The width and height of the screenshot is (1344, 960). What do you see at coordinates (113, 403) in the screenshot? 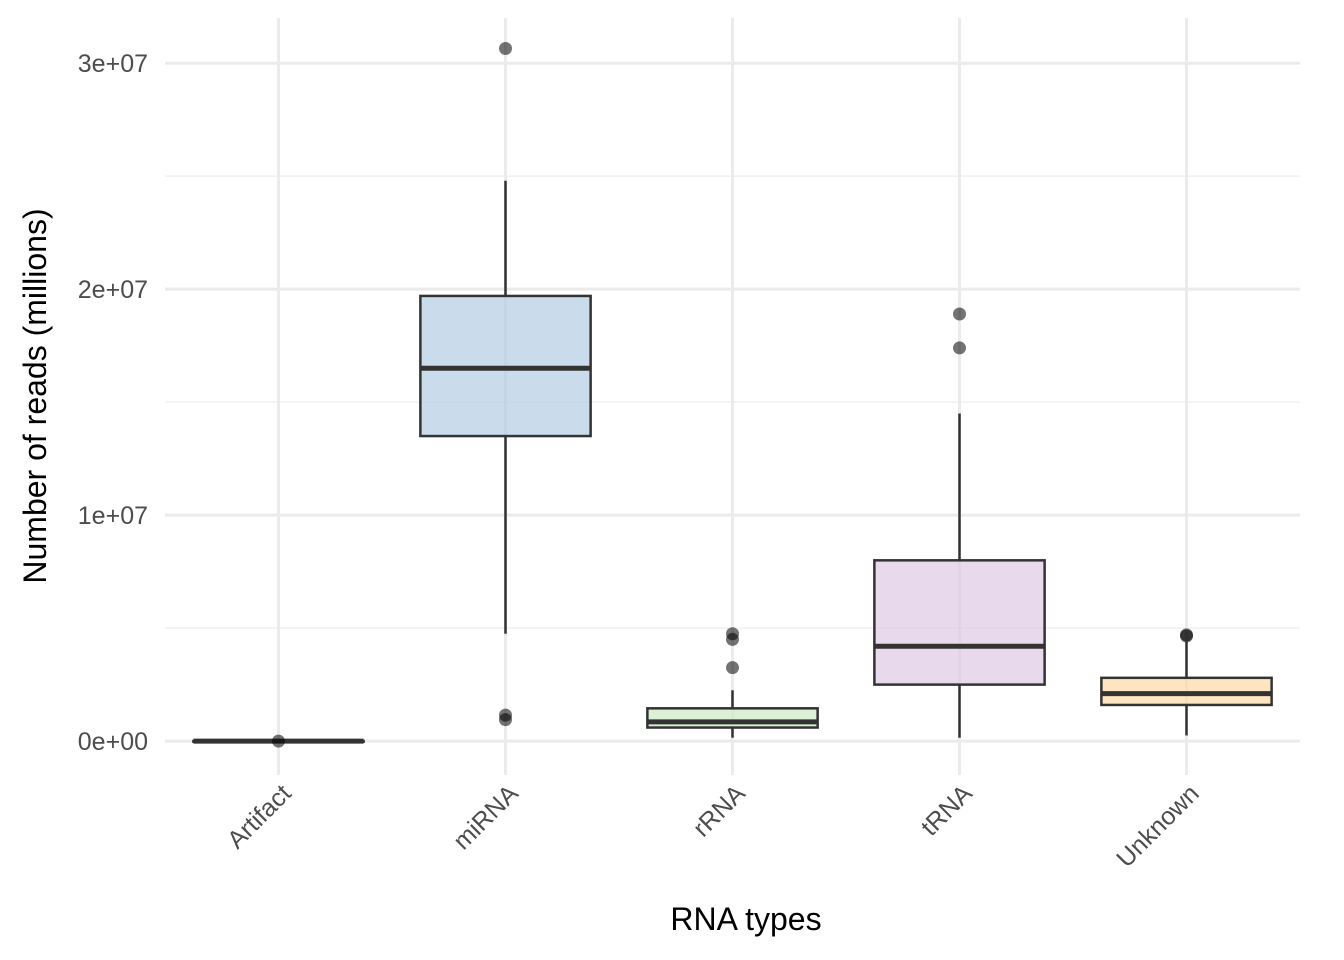
I see `y-axis-tick-labels: 0e+00 1e+07 2e+07 3e+07` at bounding box center [113, 403].